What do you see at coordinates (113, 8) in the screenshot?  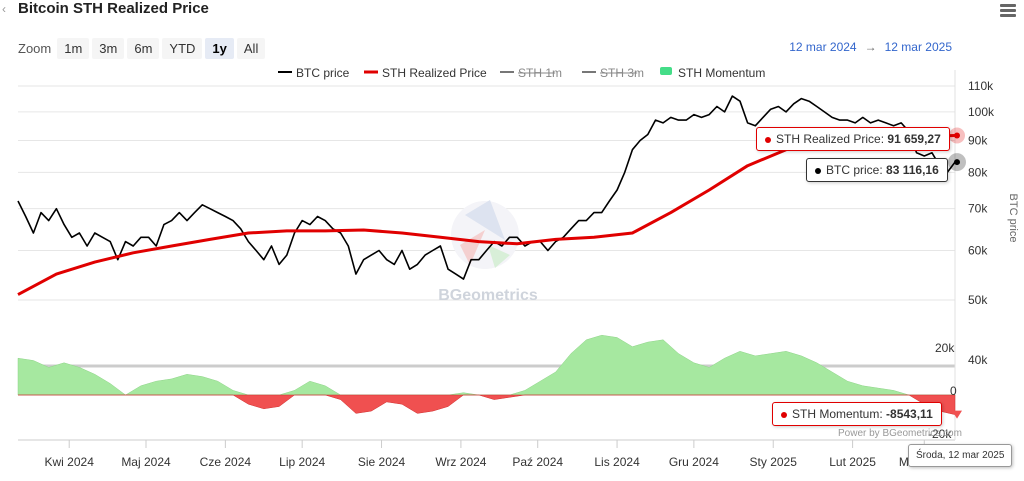 I see `page-title: Bitcoin STH Realized Price` at bounding box center [113, 8].